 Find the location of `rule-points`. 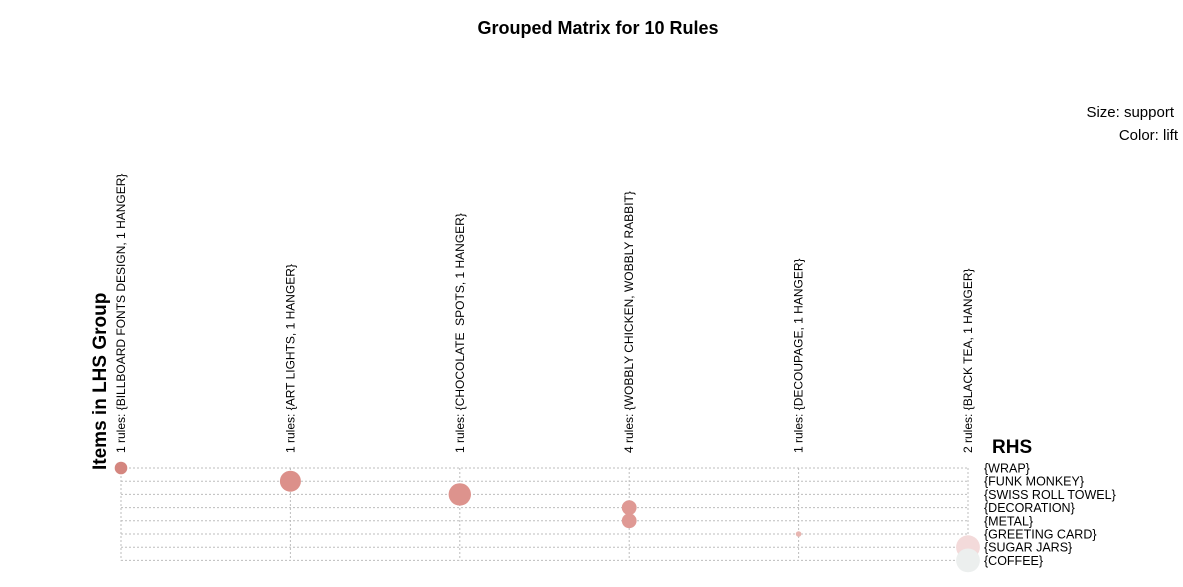

rule-points is located at coordinates (547, 517).